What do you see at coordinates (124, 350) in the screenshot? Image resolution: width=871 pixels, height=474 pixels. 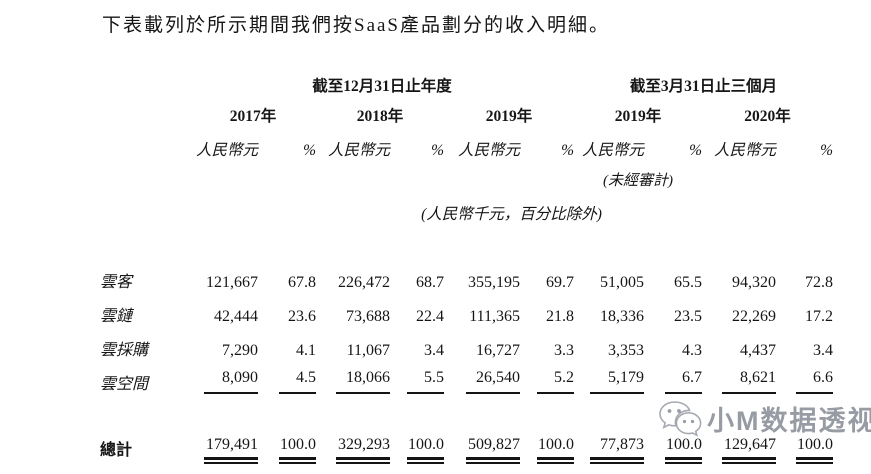 I see `row-label: 雲採購` at bounding box center [124, 350].